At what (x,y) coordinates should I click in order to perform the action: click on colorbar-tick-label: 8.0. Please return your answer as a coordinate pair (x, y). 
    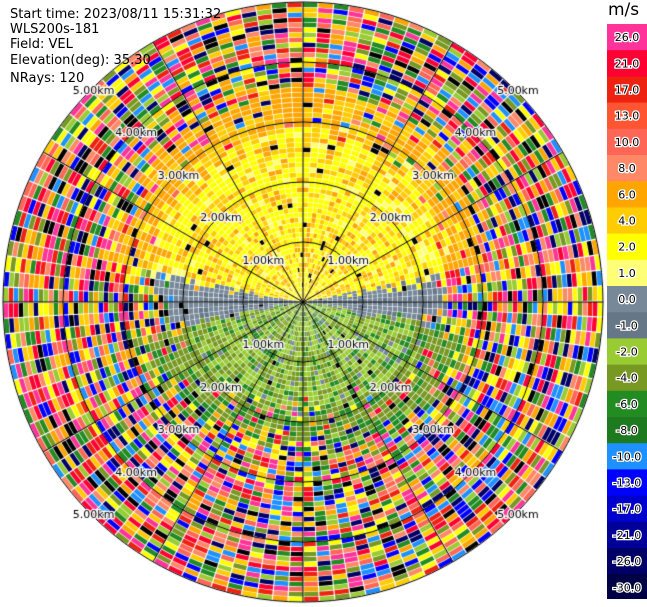
    Looking at the image, I should click on (627, 168).